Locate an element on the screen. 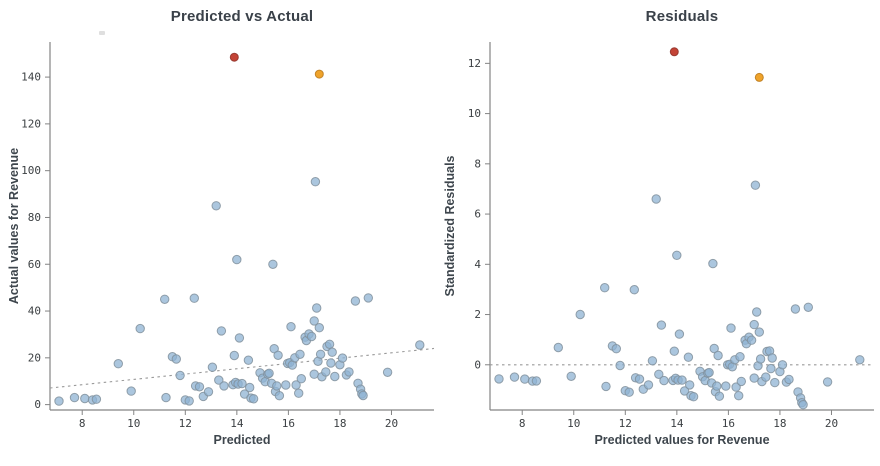  y-tick-label: 40 is located at coordinates (34, 311).